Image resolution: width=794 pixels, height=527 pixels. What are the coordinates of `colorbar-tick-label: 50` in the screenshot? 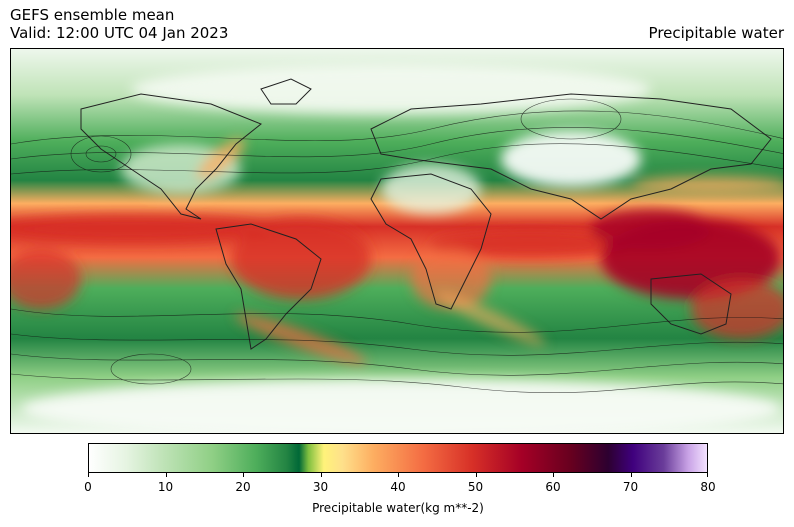 It's located at (475, 487).